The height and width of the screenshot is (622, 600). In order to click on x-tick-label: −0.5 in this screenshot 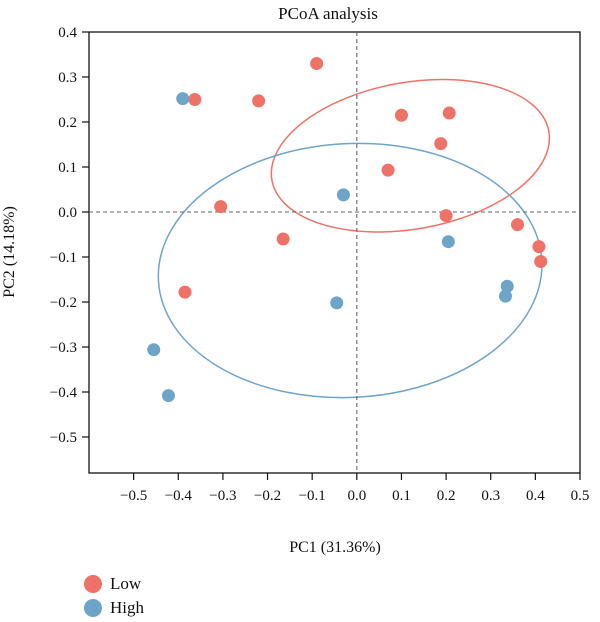, I will do `click(133, 496)`.